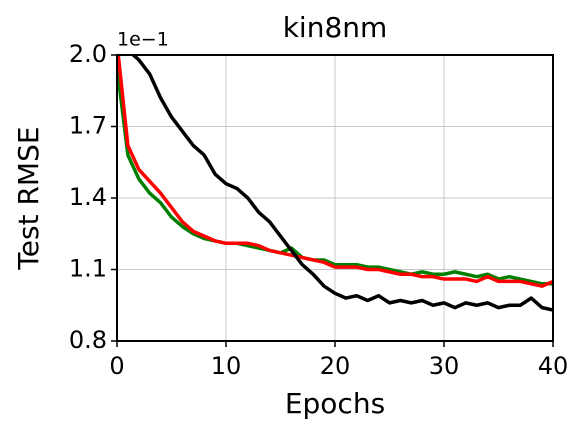  I want to click on x-tick-label: 0, so click(116, 366).